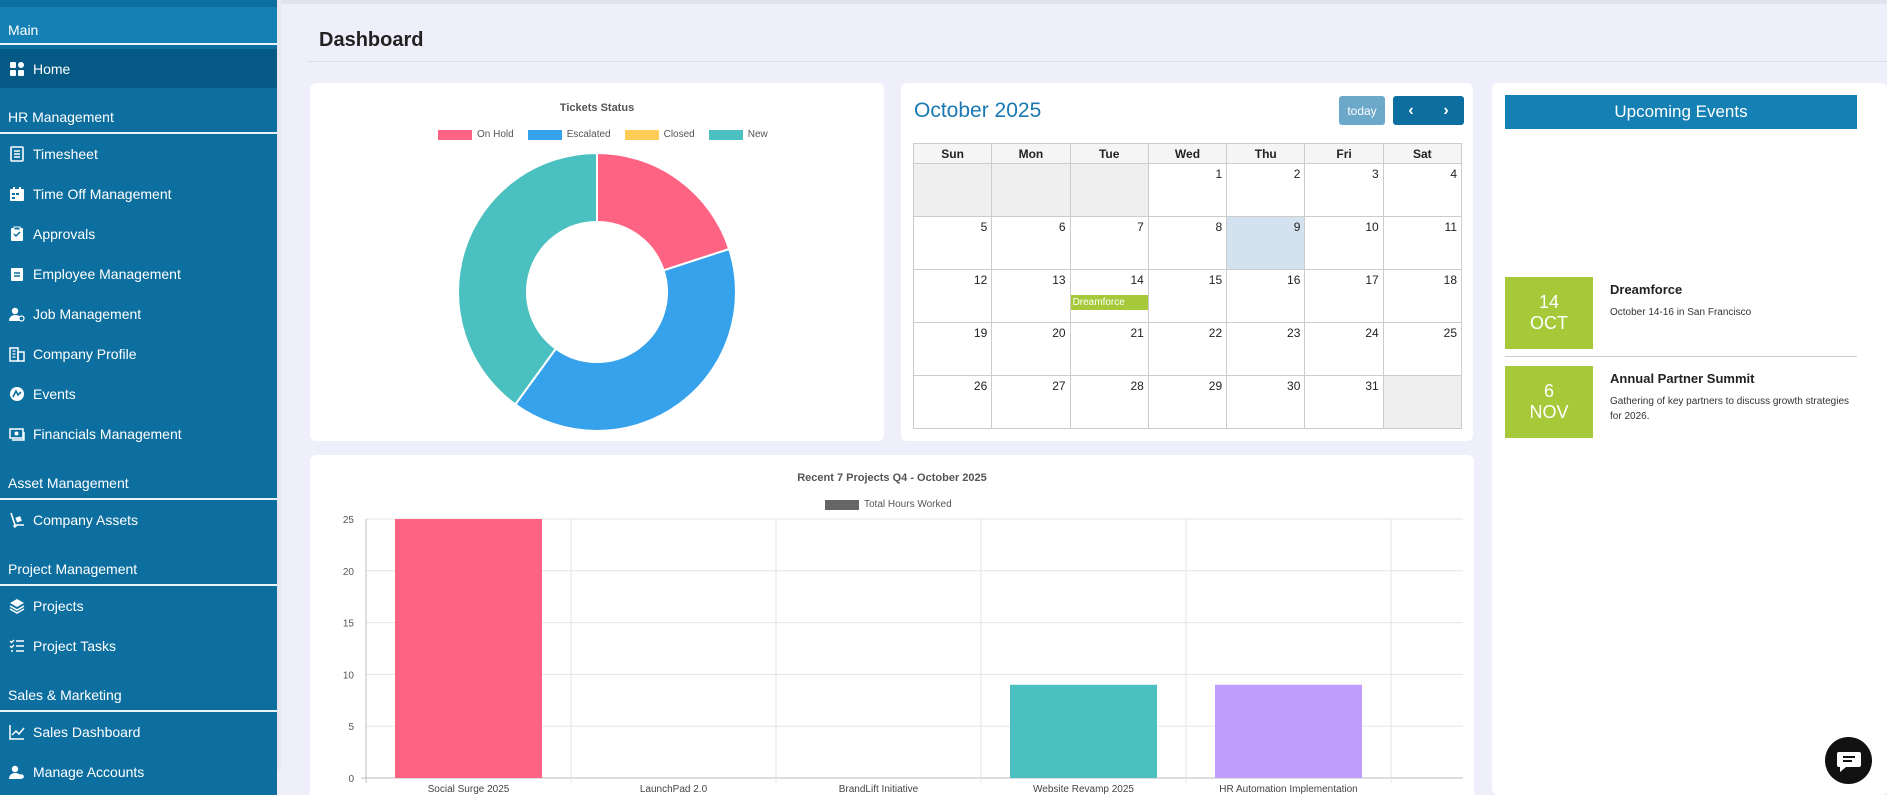 The image size is (1887, 795). What do you see at coordinates (569, 134) in the screenshot?
I see `legend-item: Escalated` at bounding box center [569, 134].